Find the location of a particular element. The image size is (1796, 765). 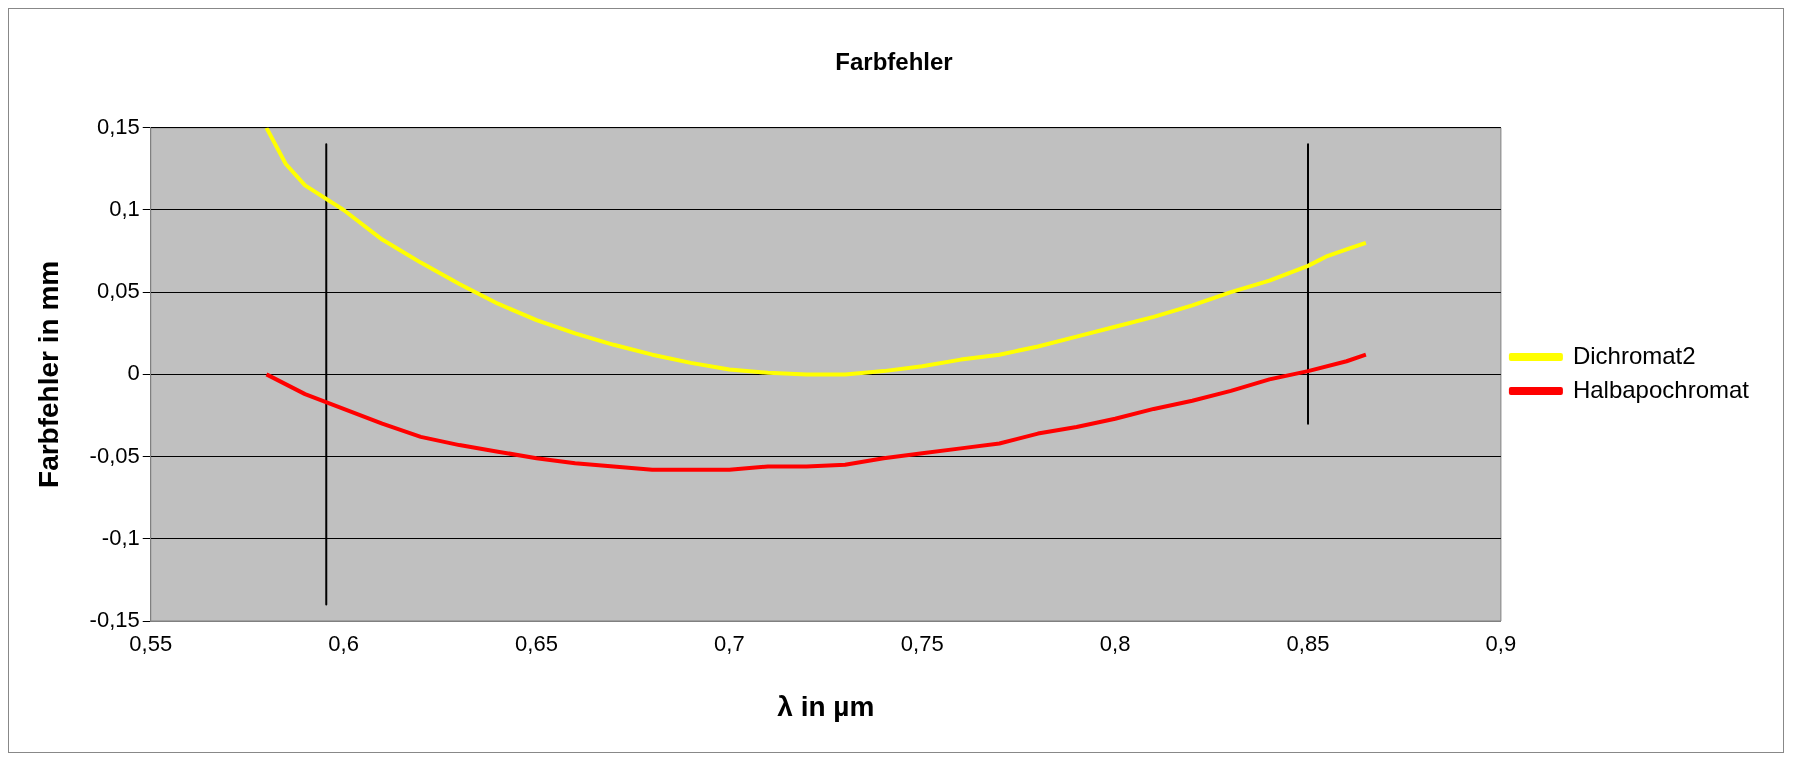

y-tick-label: -0,15 is located at coordinates (114, 620).